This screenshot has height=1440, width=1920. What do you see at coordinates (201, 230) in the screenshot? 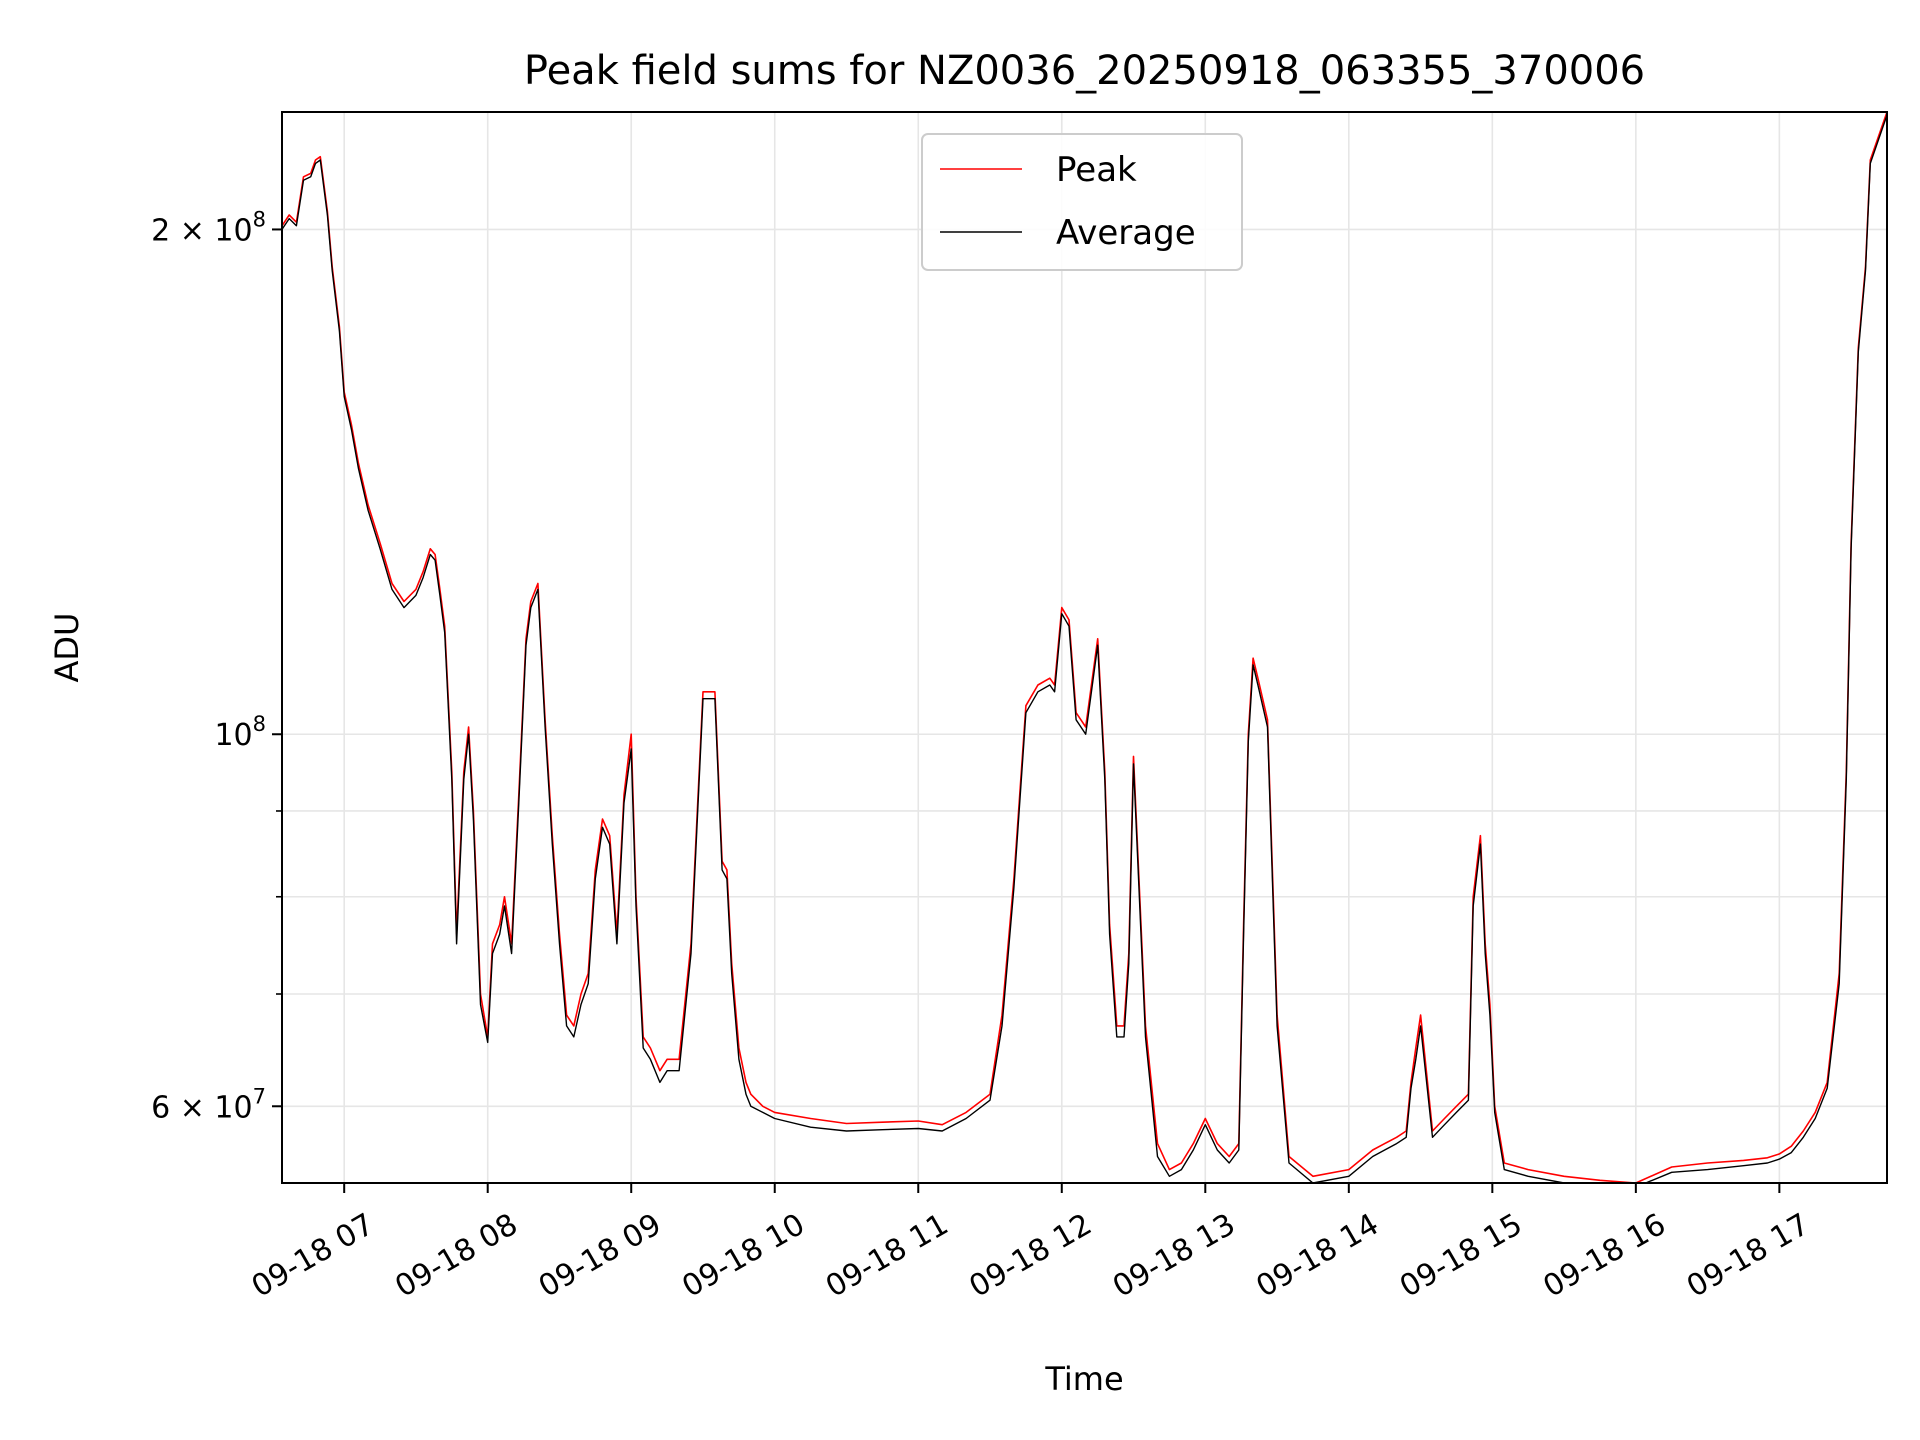
I see `y-tick-label-base: 2 × 10` at bounding box center [201, 230].